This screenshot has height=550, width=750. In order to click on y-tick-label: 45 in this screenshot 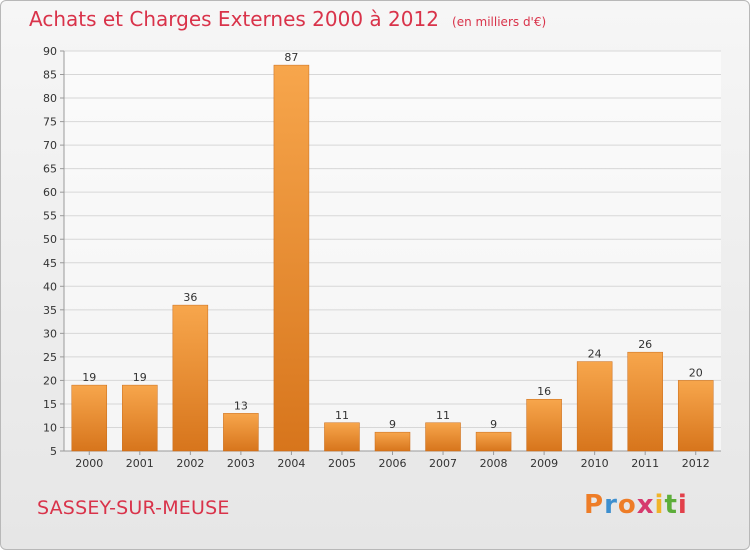, I will do `click(50, 263)`.